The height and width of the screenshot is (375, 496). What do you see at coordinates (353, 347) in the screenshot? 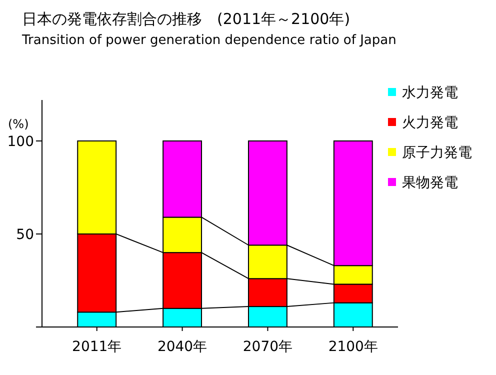
I see `x-tick-label: 2100年` at bounding box center [353, 347].